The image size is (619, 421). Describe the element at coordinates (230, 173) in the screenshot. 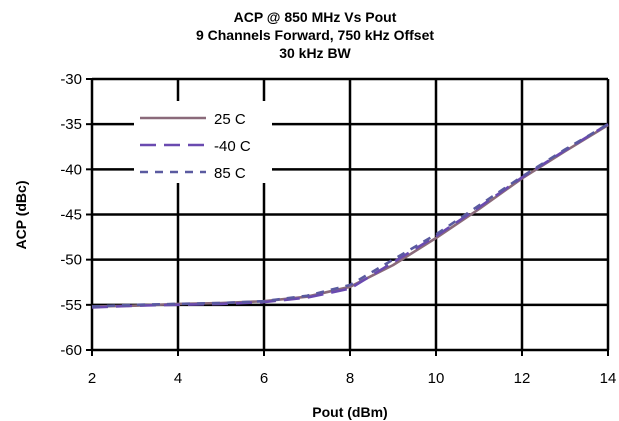

I see `legend-label-2: 85 C` at that location.